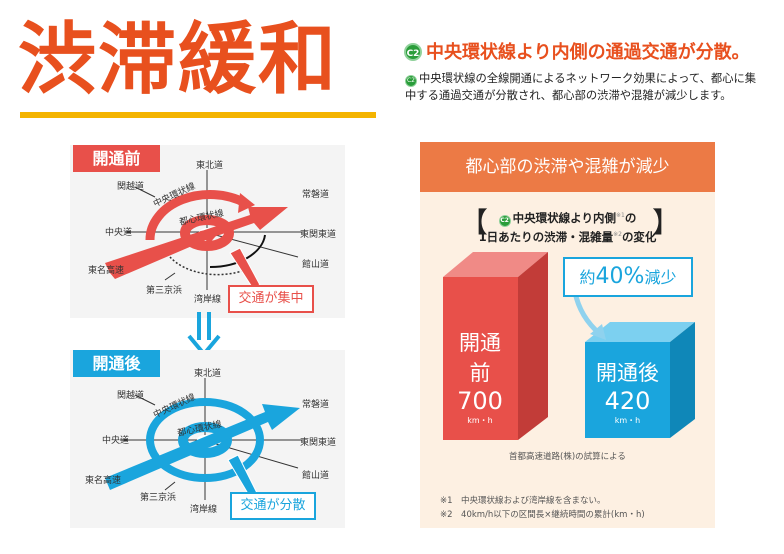 This screenshot has width=784, height=554. I want to click on bar-after-front, so click(627, 390).